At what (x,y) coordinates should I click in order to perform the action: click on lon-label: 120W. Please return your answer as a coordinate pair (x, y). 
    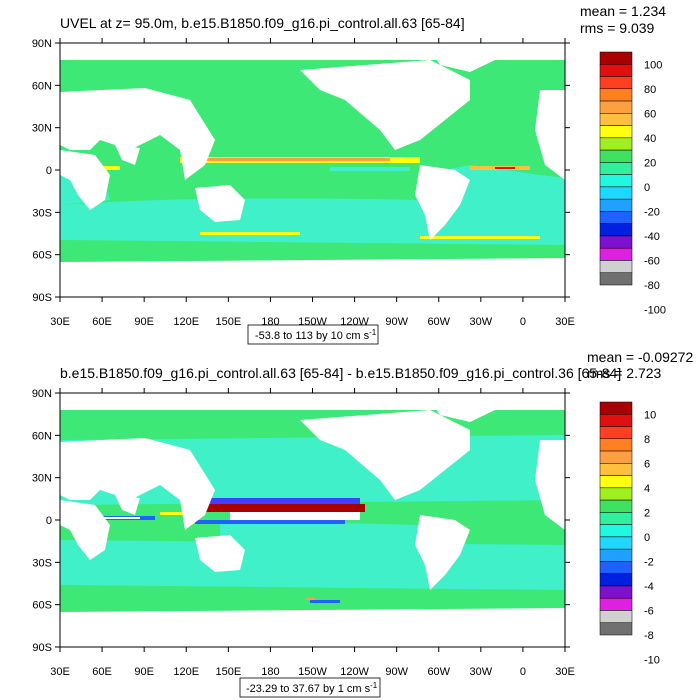
    Looking at the image, I should click on (354, 672).